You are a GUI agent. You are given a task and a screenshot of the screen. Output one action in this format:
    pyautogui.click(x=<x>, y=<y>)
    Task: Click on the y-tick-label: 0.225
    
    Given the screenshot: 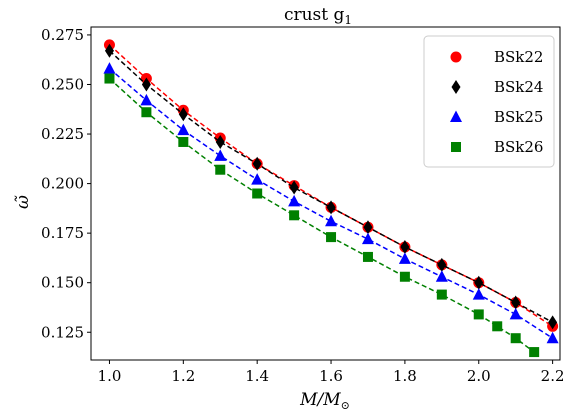 What is the action you would take?
    pyautogui.click(x=62, y=134)
    